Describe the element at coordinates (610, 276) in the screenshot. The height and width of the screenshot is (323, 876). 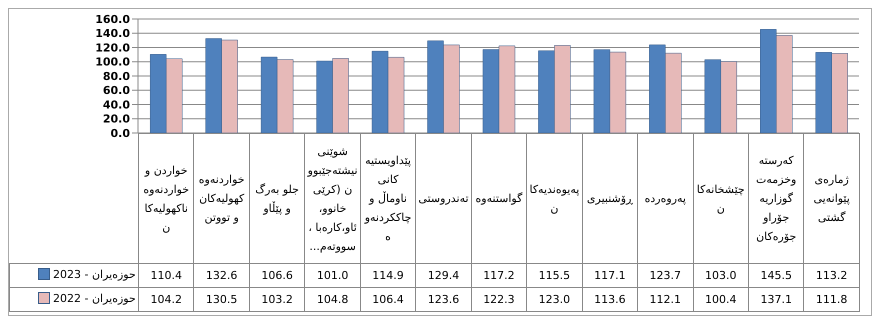
I see `data-label: 117.1` at that location.